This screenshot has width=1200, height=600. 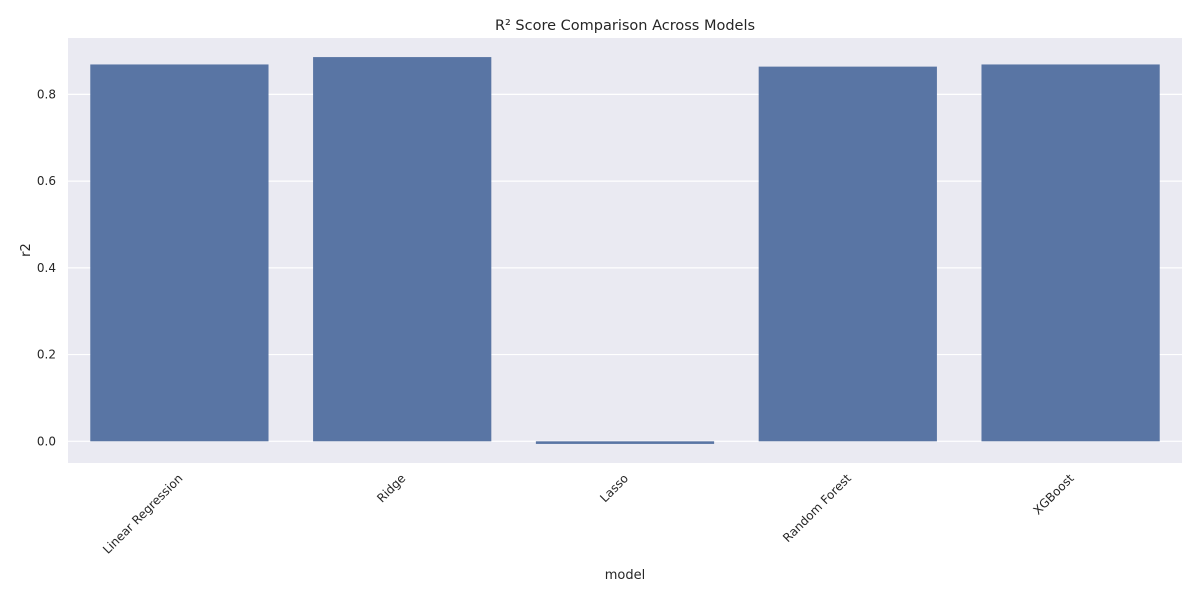 I want to click on y-tick-label: 0.8, so click(x=46, y=94).